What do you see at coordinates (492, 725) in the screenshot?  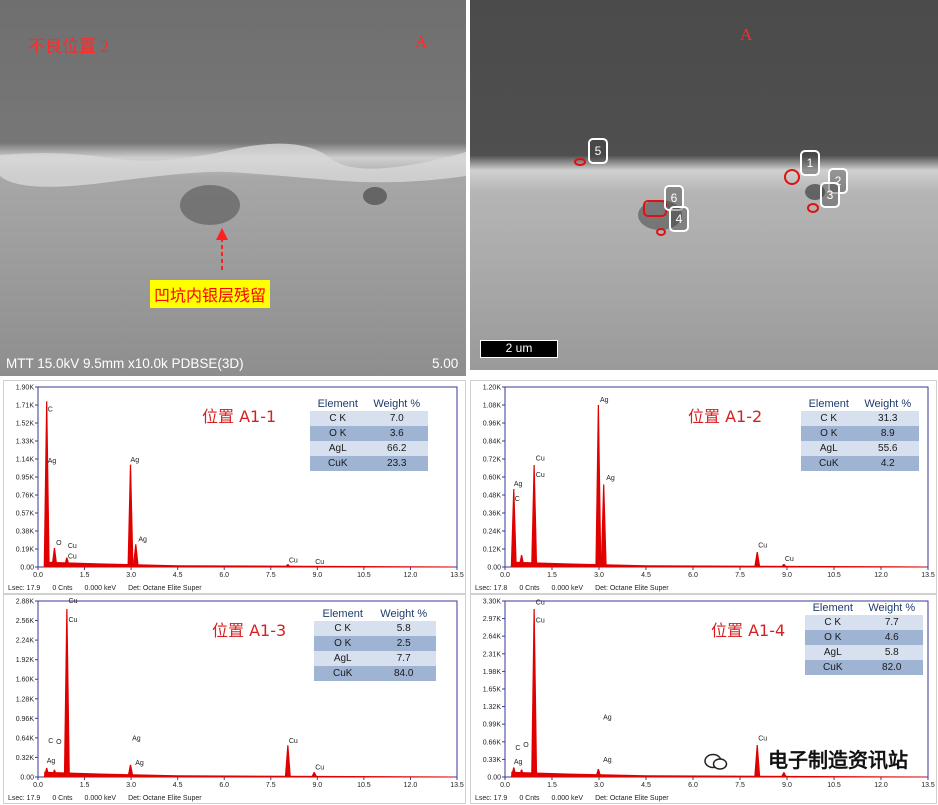 I see `y-tick-label: 0.99K` at bounding box center [492, 725].